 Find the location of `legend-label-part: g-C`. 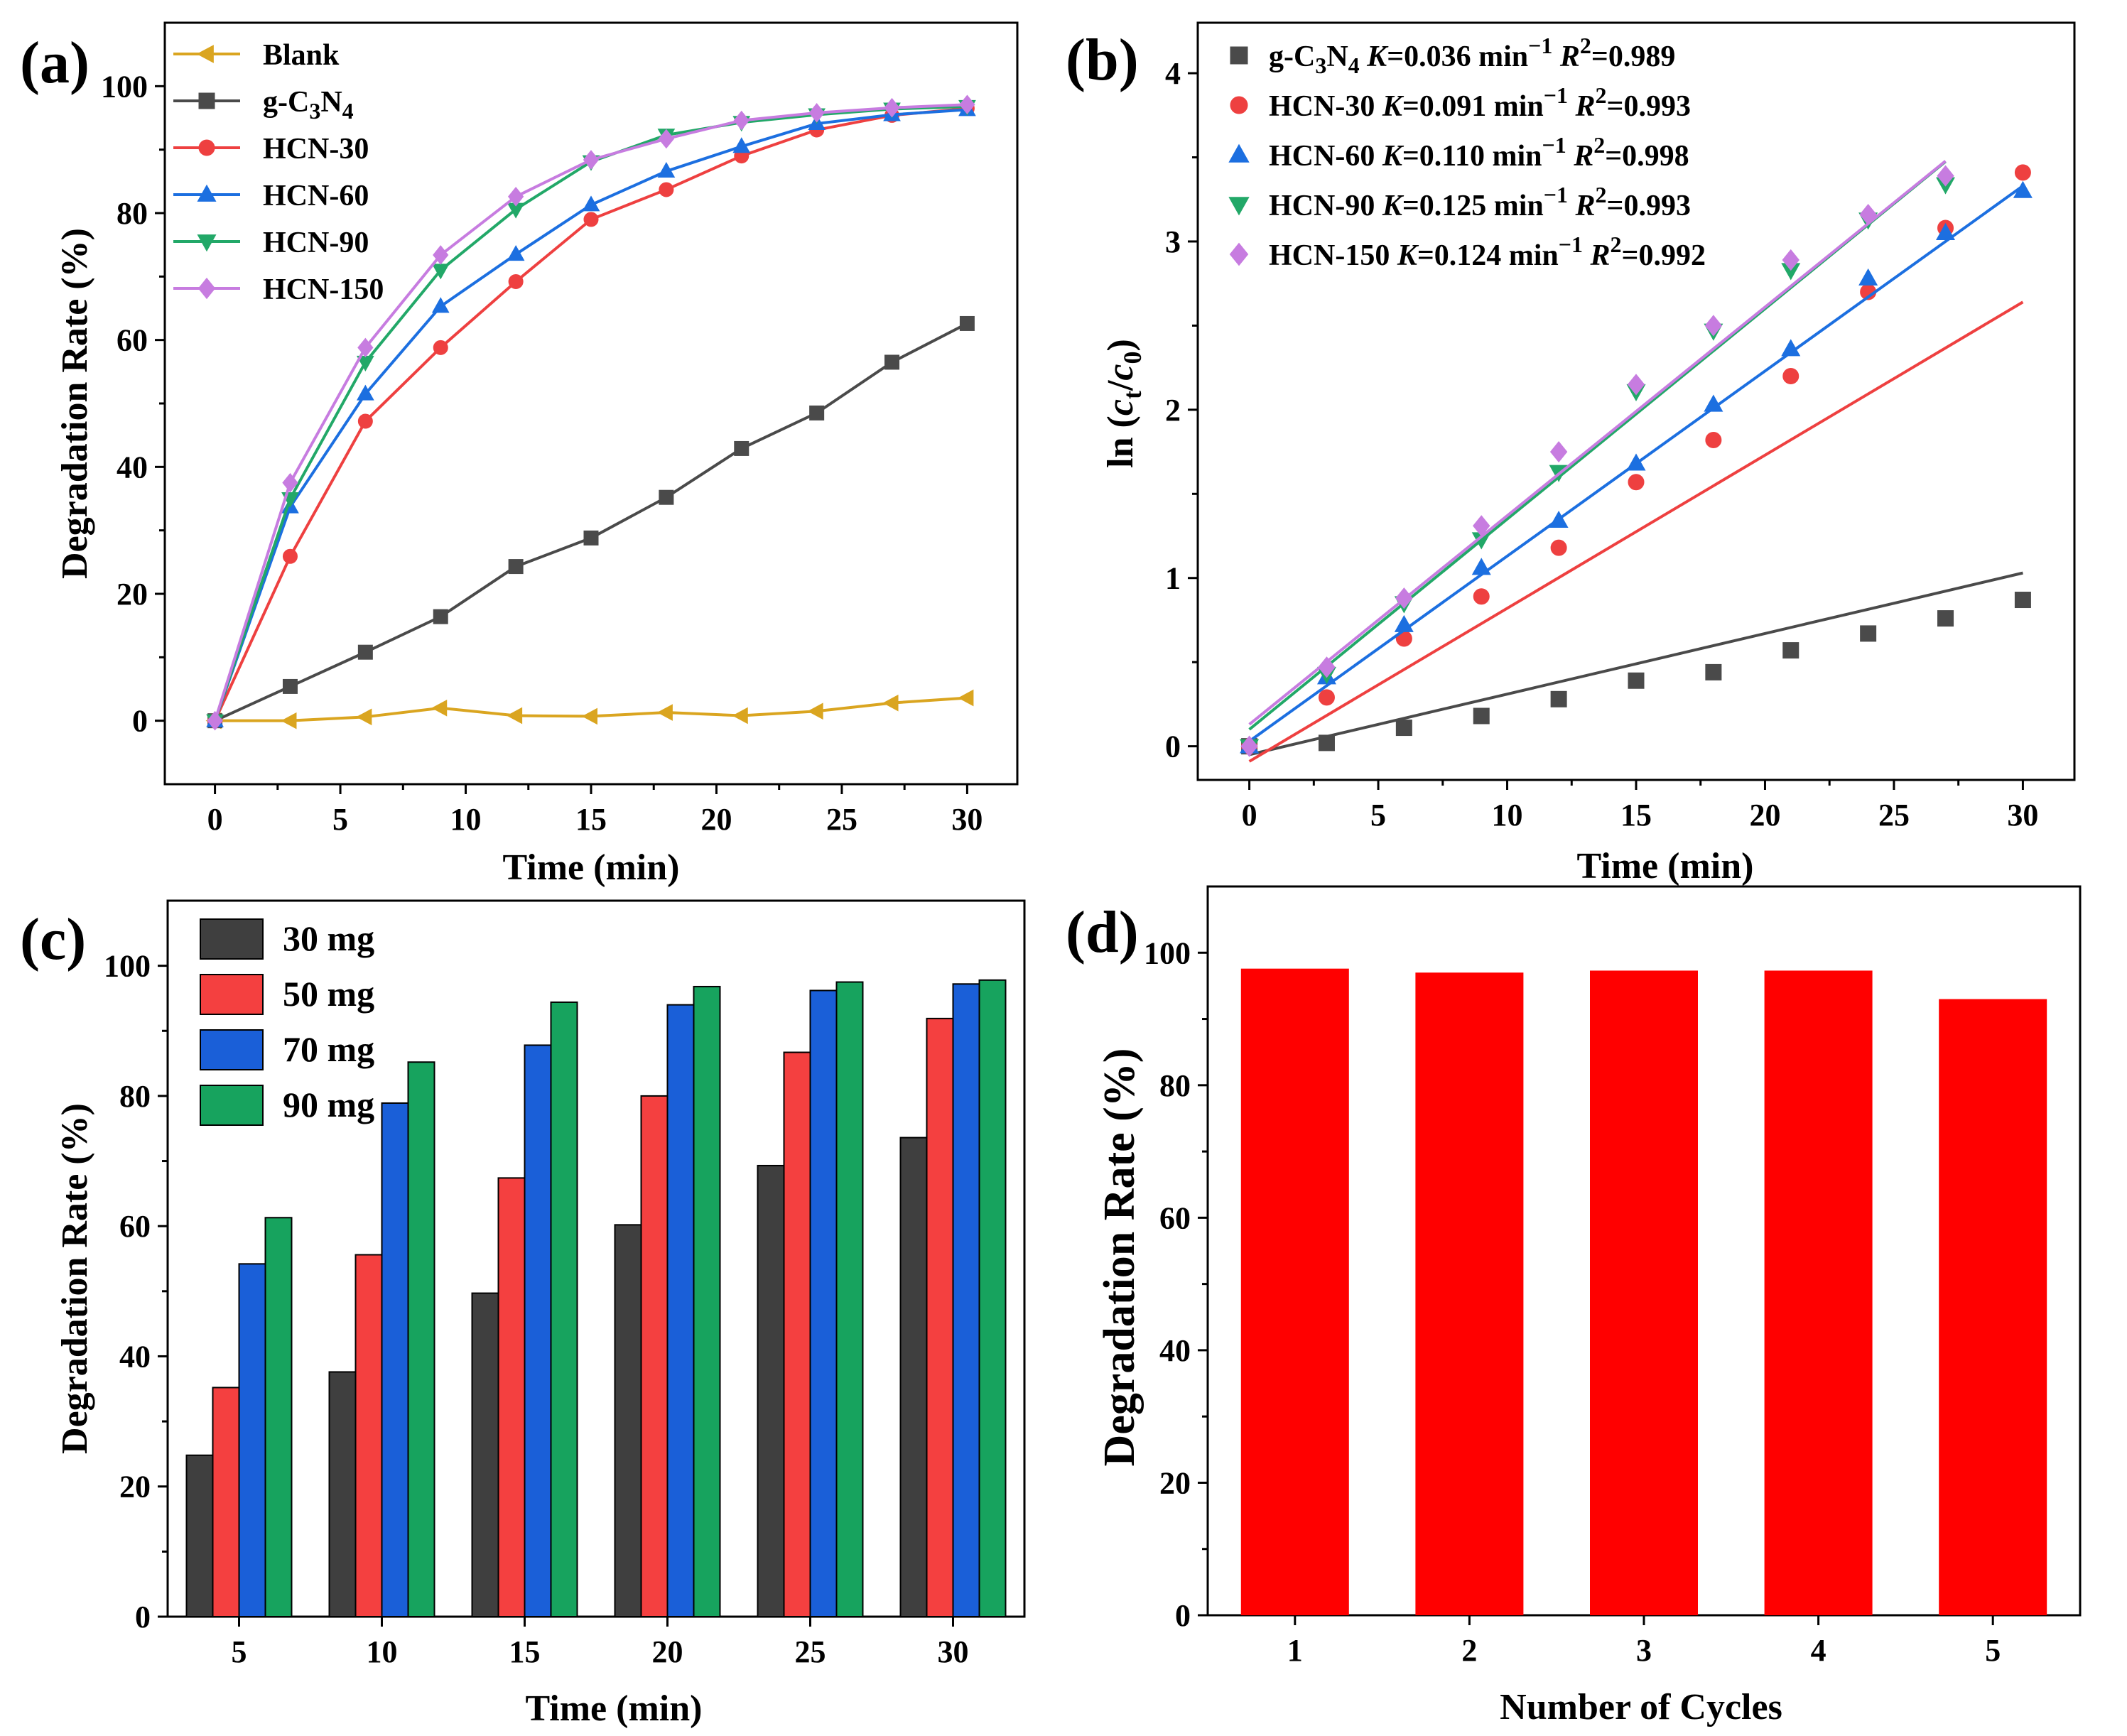

legend-label-part: g-C is located at coordinates (1292, 56).